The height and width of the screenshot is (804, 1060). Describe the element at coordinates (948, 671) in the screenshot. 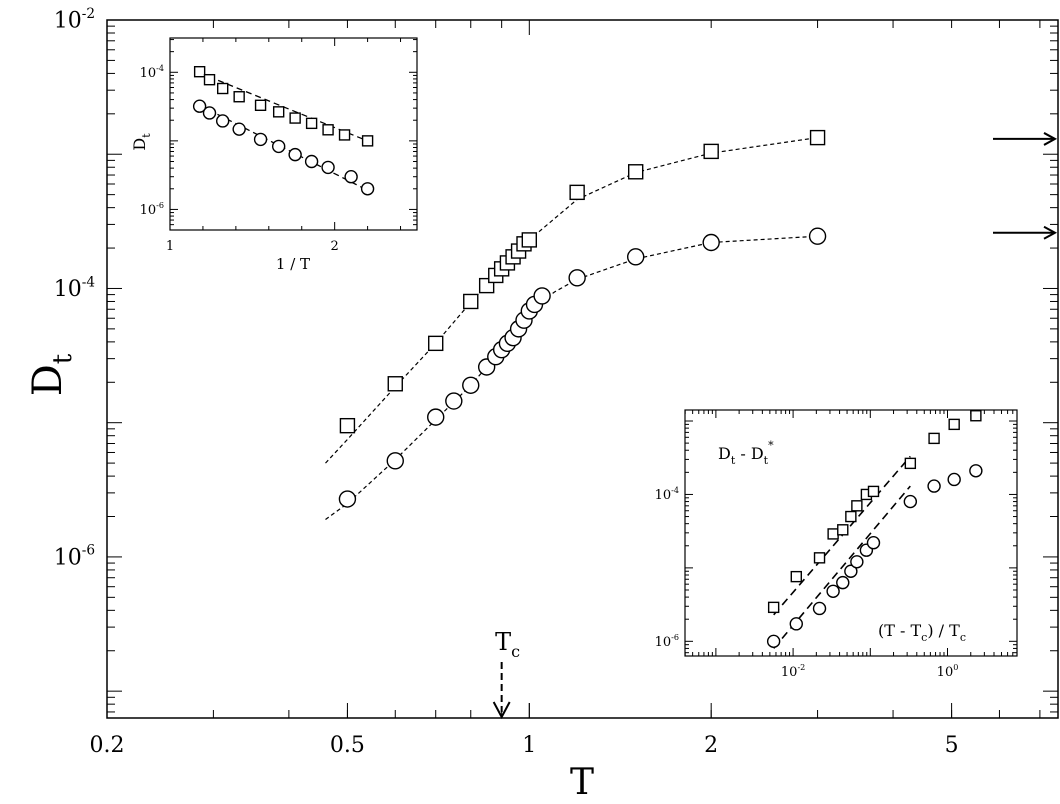

I see `x-tick-label: 10⁰` at that location.